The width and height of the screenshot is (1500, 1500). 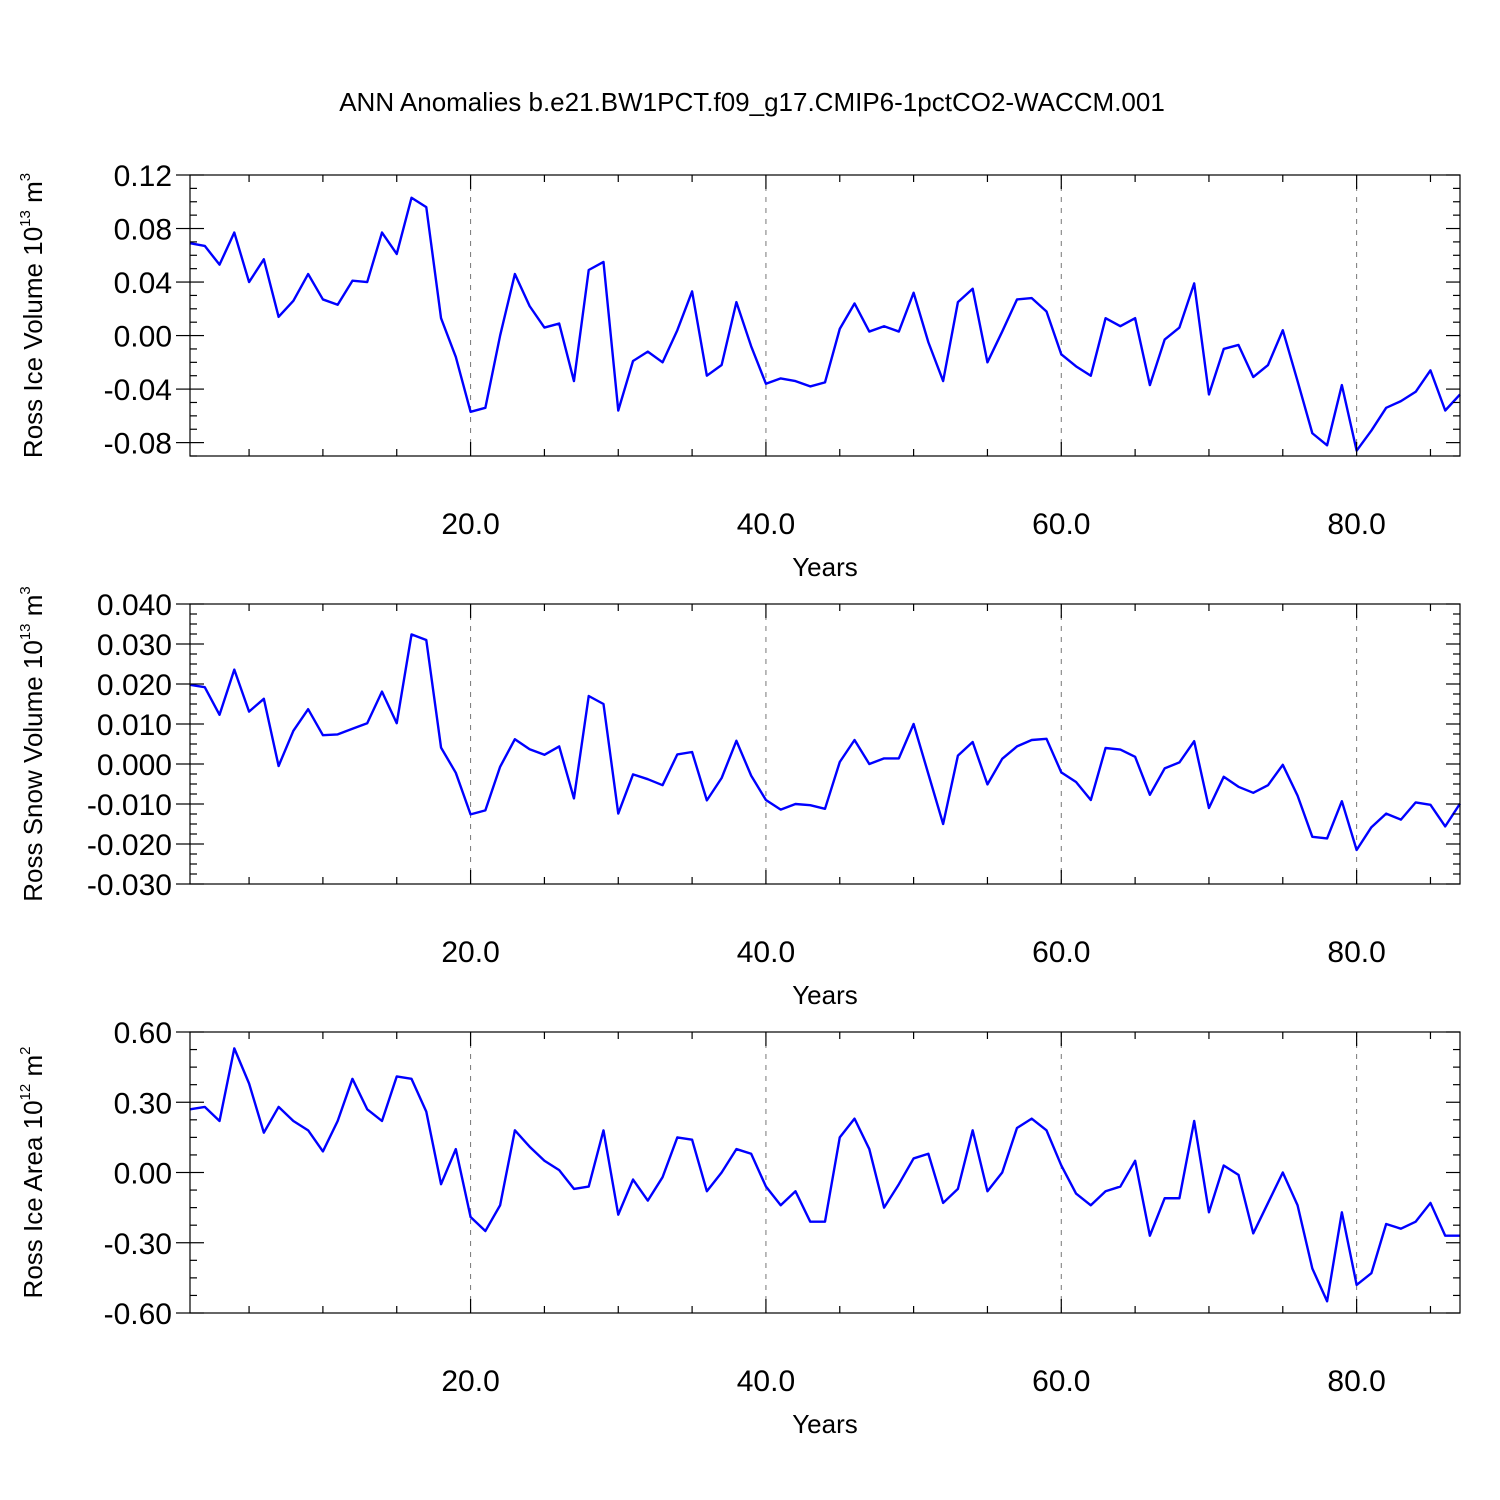 What do you see at coordinates (134, 605) in the screenshot?
I see `y-tick-label: 0.040` at bounding box center [134, 605].